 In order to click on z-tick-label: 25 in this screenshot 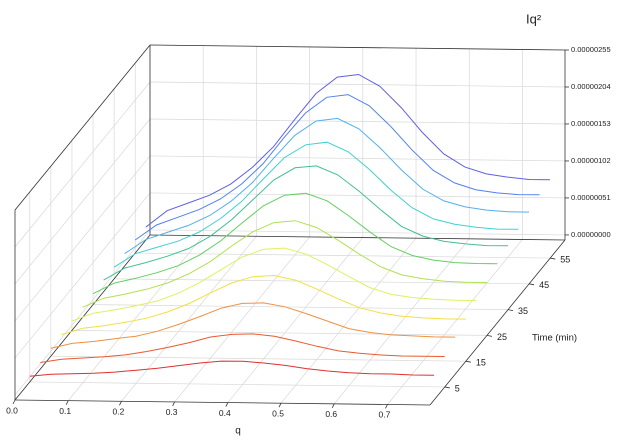, I will do `click(502, 337)`.